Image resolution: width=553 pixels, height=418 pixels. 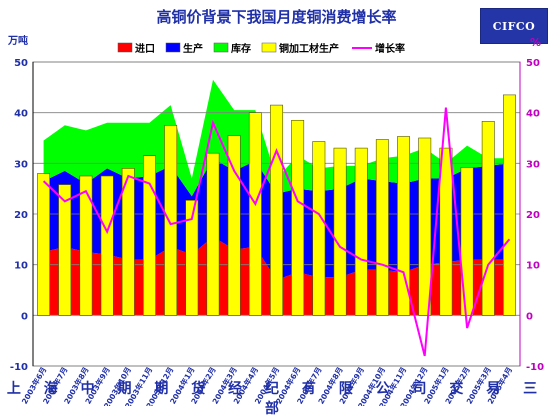 I want to click on right-tick-label-6: 50, so click(x=533, y=63).